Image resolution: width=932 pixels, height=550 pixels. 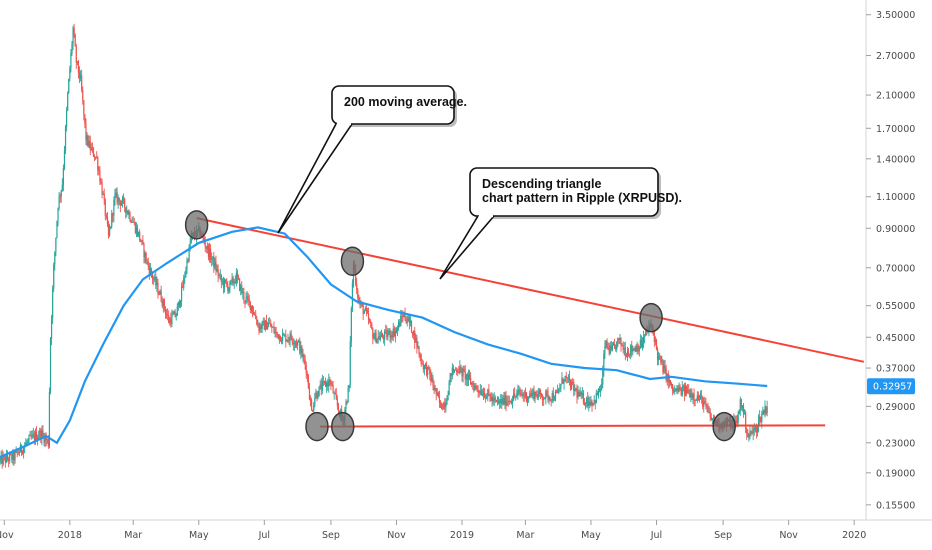 I want to click on callout-text-line: chart pattern in Ripple (XRPUSD)., so click(x=582, y=198).